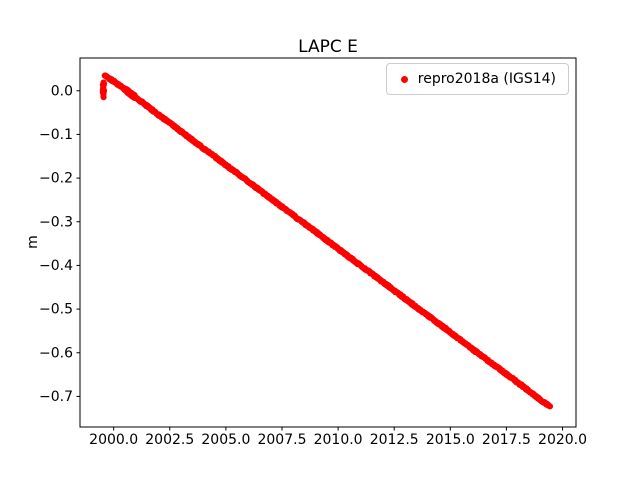  Describe the element at coordinates (56, 179) in the screenshot. I see `y-tick-label: −0.2` at that location.